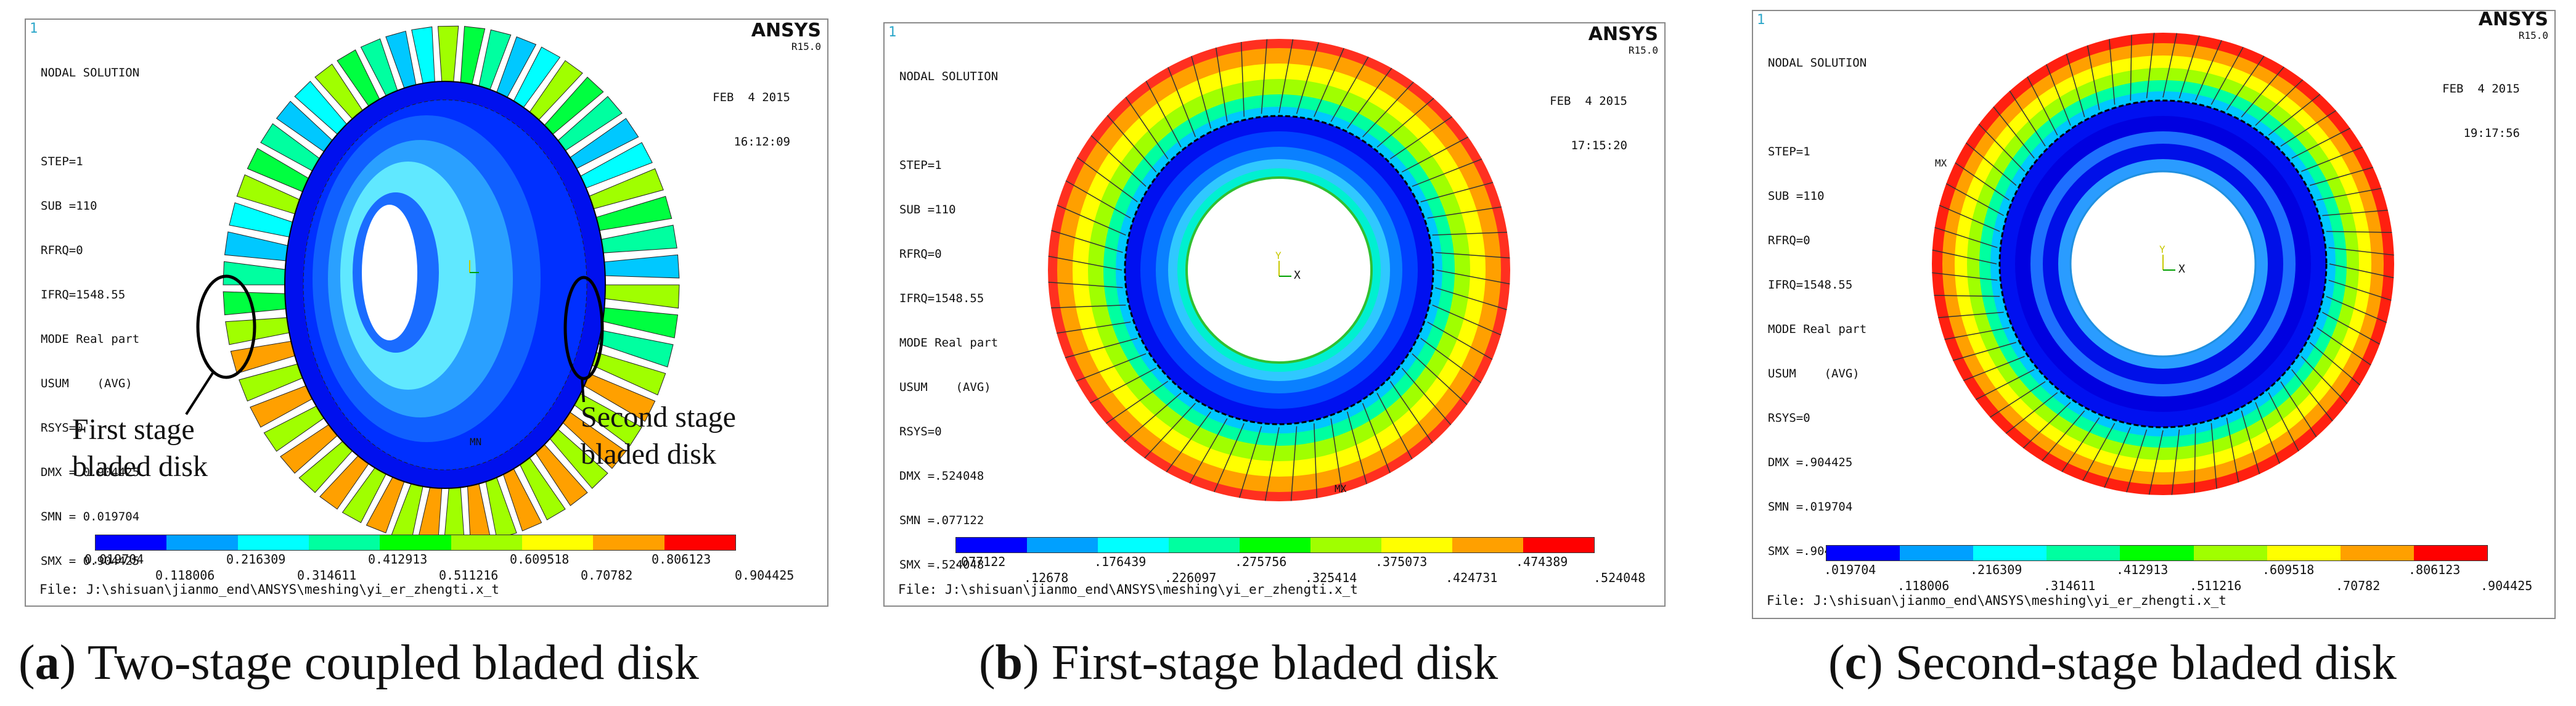 The height and width of the screenshot is (706, 2576). Describe the element at coordinates (2069, 585) in the screenshot. I see `legend-tick: .314611` at that location.